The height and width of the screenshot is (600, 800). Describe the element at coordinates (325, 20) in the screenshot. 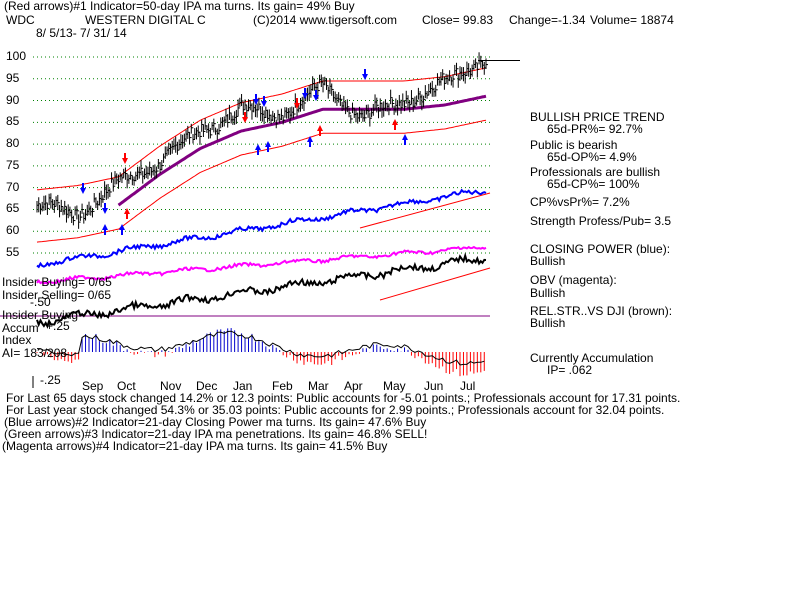

I see `copyright: (C)2014 www.tigersoft.com` at that location.